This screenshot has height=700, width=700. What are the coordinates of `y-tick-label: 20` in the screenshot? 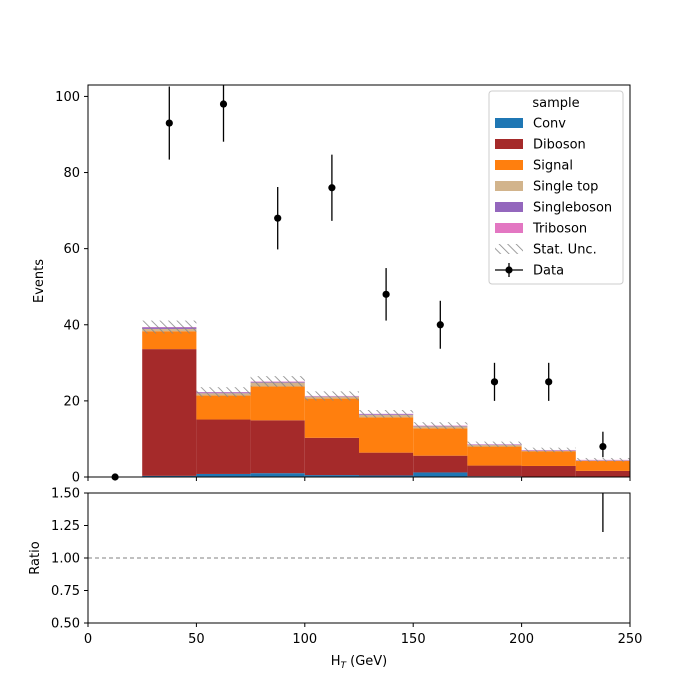 It's located at (71, 401).